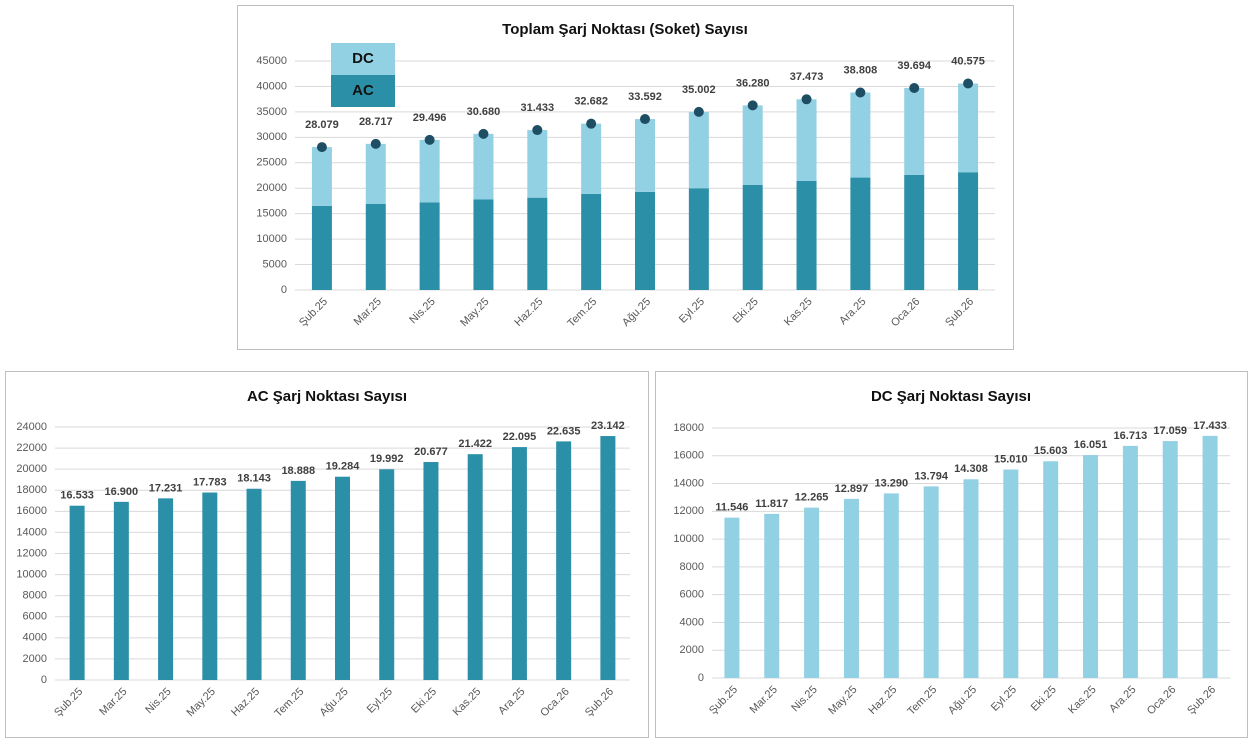  I want to click on y-tick-label: 5000, so click(275, 264).